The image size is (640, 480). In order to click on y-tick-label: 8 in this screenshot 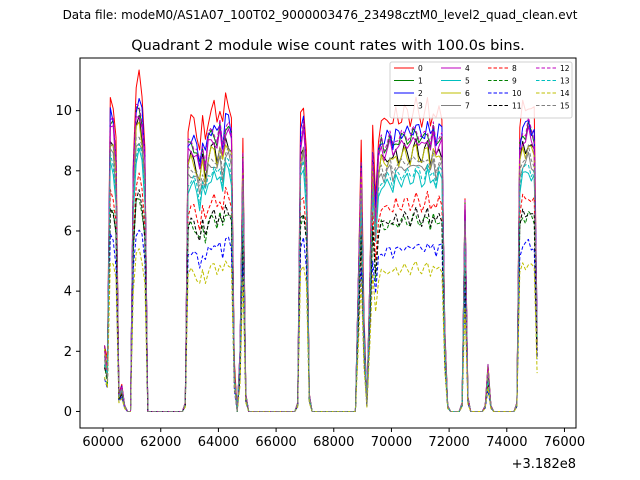, I will do `click(68, 171)`.